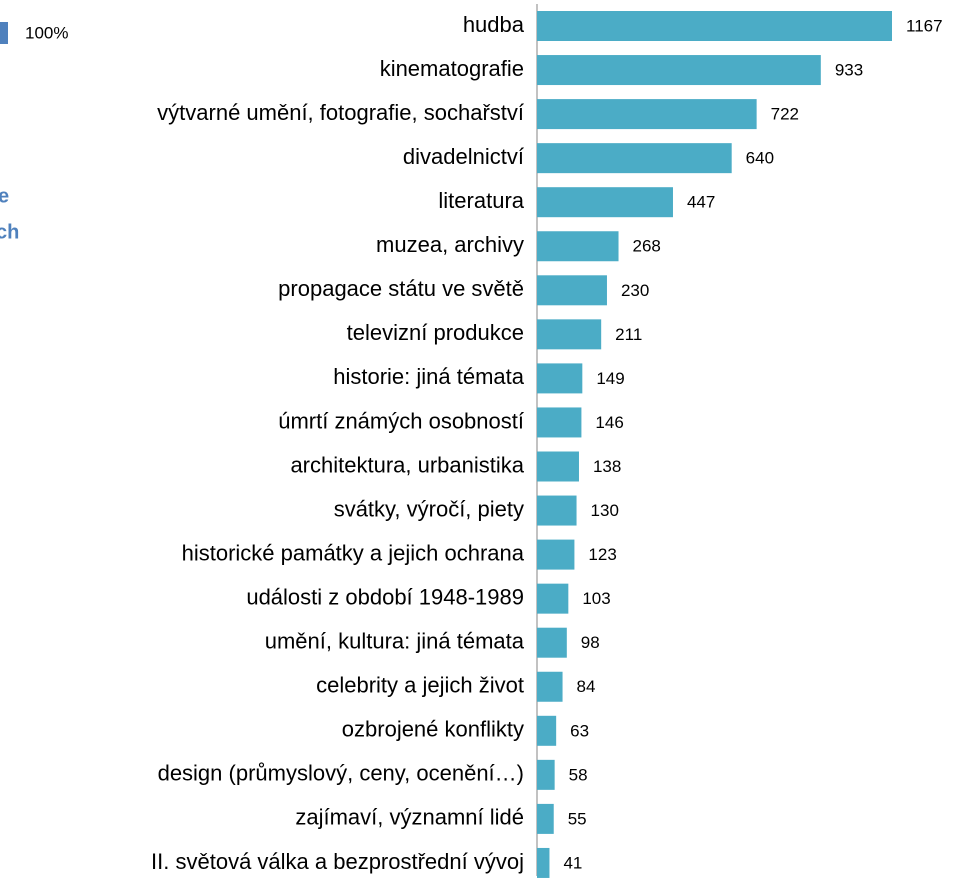 This screenshot has height=879, width=976. I want to click on value-label: 268, so click(647, 246).